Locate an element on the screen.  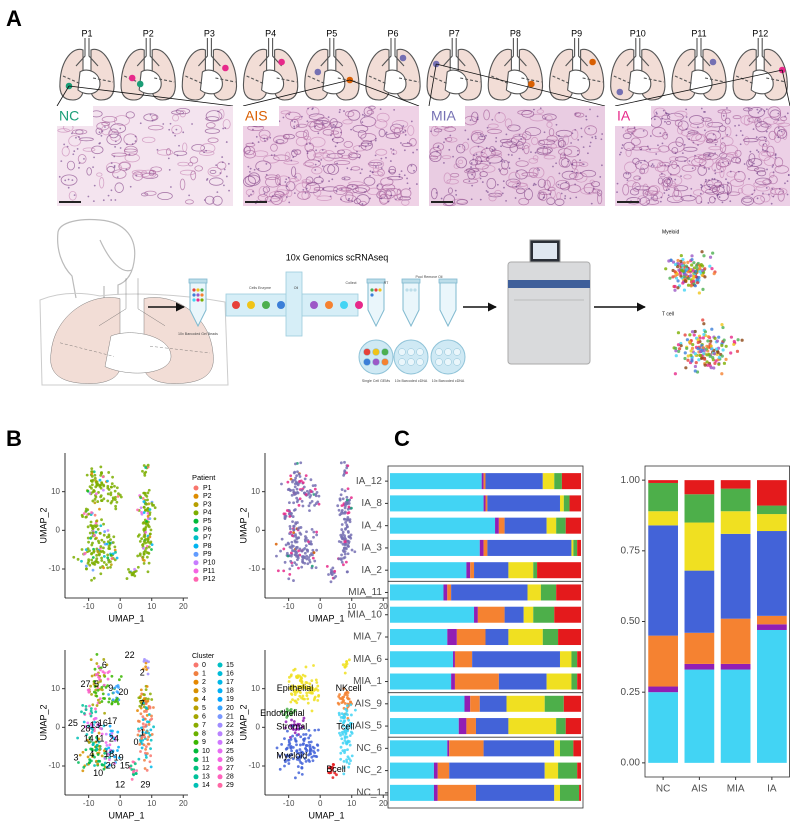
droplet is located at coordinates (448, 352).